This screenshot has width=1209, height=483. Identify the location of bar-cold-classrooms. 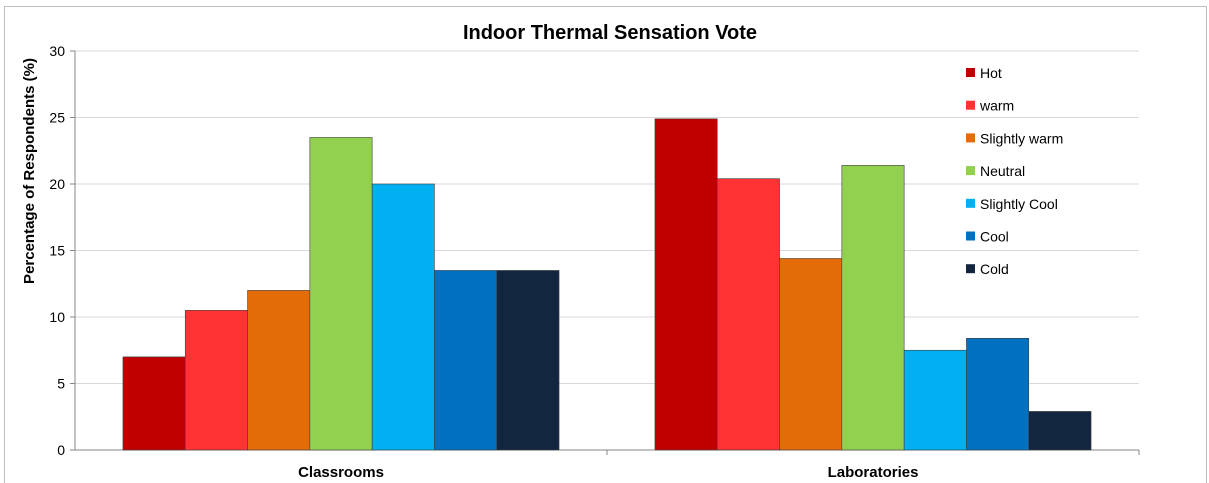
(528, 360).